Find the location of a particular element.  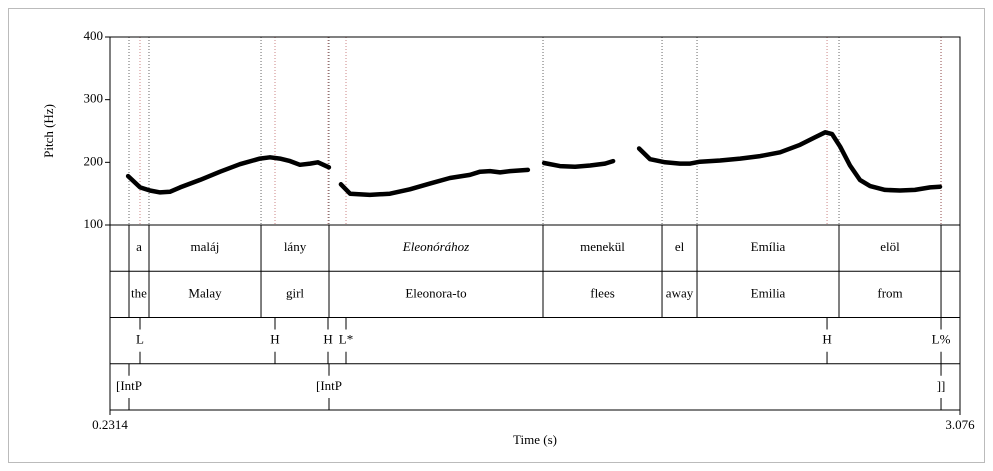

point-label: L is located at coordinates (140, 339).